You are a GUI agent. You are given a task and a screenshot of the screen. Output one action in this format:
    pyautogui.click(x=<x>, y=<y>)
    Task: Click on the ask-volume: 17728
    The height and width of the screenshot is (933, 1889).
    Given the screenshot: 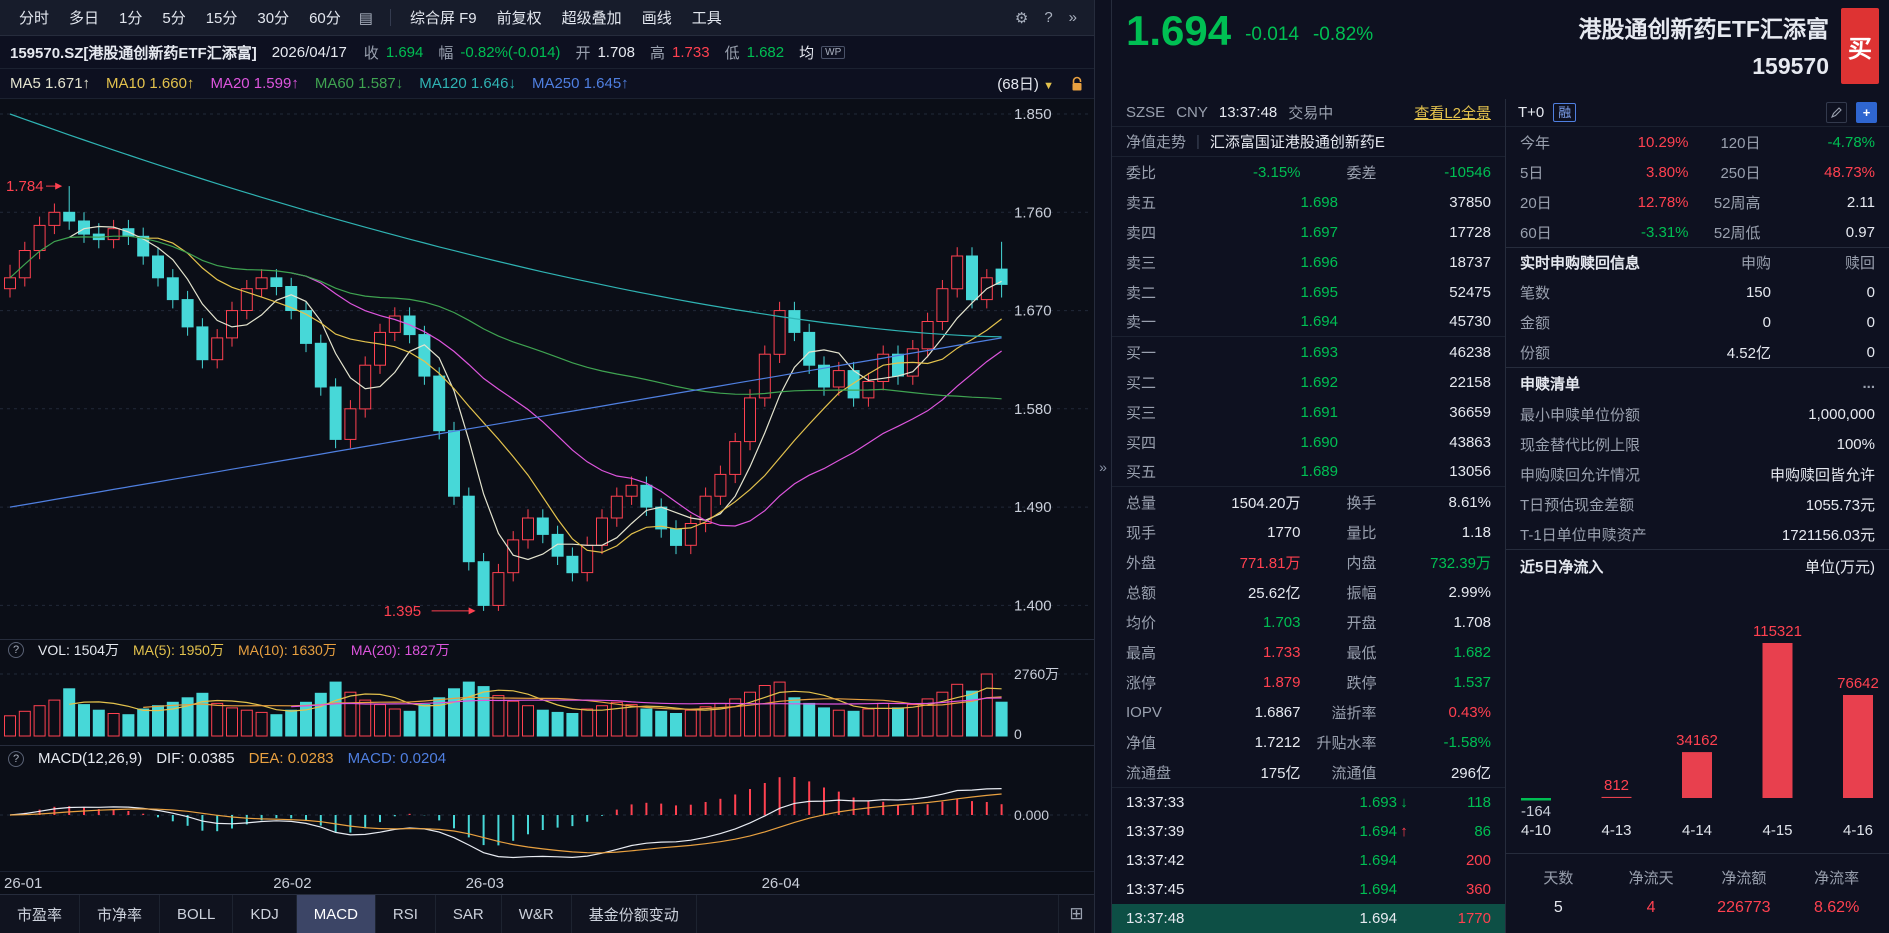 What is the action you would take?
    pyautogui.click(x=1470, y=232)
    